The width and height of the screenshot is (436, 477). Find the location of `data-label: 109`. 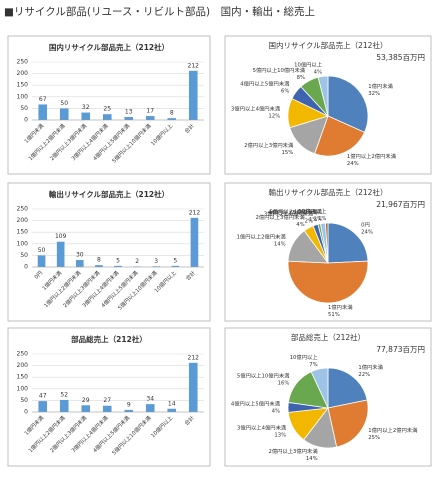

data-label: 109 is located at coordinates (61, 236).